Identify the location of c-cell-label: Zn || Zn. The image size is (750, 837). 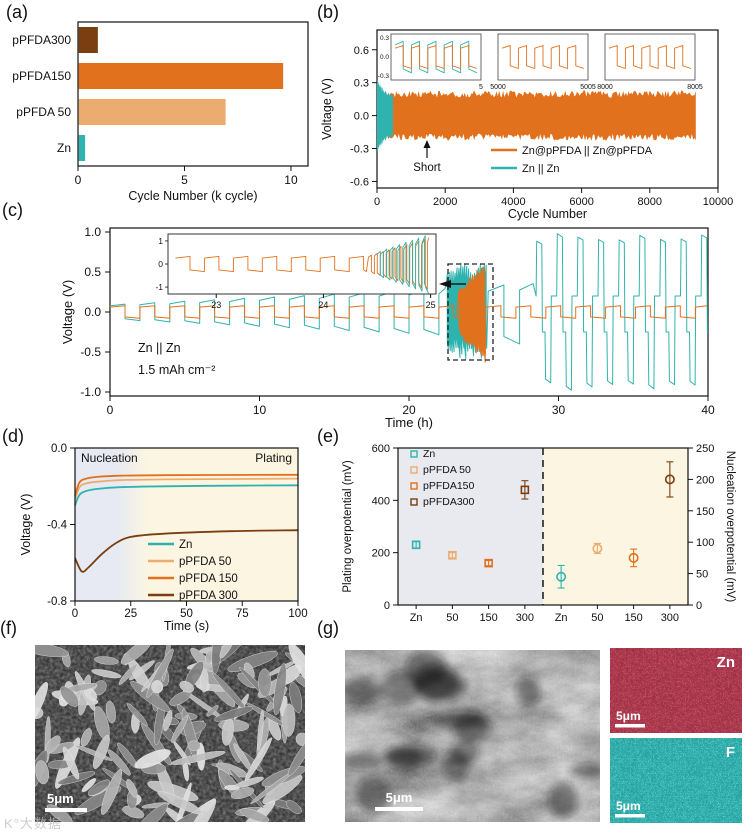
(159, 348).